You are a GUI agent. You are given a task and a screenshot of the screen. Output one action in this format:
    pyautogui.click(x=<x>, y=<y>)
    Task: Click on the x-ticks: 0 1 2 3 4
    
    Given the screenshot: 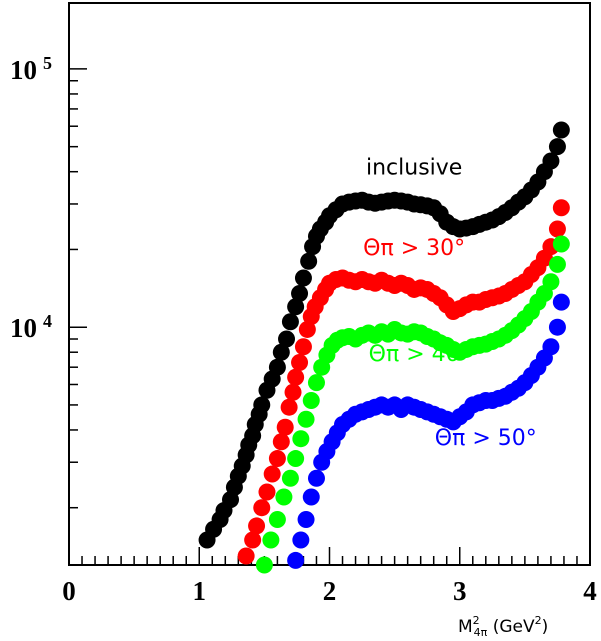 What is the action you would take?
    pyautogui.click(x=329, y=576)
    